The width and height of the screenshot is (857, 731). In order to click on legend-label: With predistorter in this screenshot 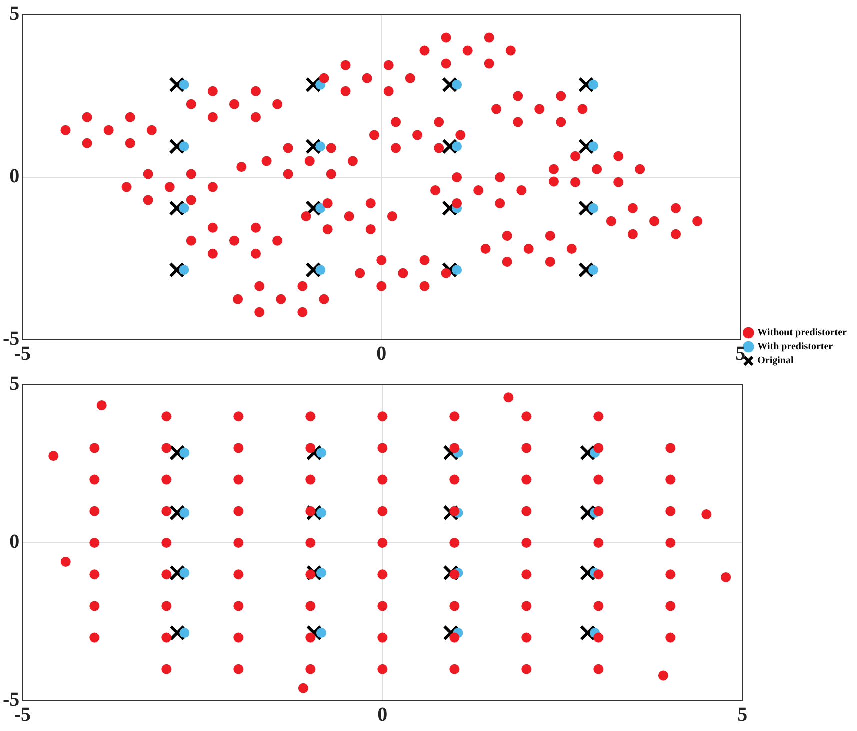, I will do `click(796, 347)`.